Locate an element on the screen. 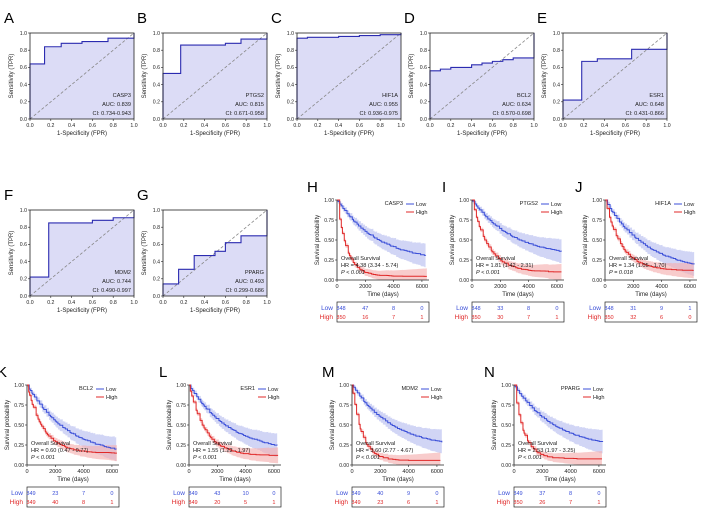 The width and height of the screenshot is (709, 513). plot-frame is located at coordinates (349, 76).